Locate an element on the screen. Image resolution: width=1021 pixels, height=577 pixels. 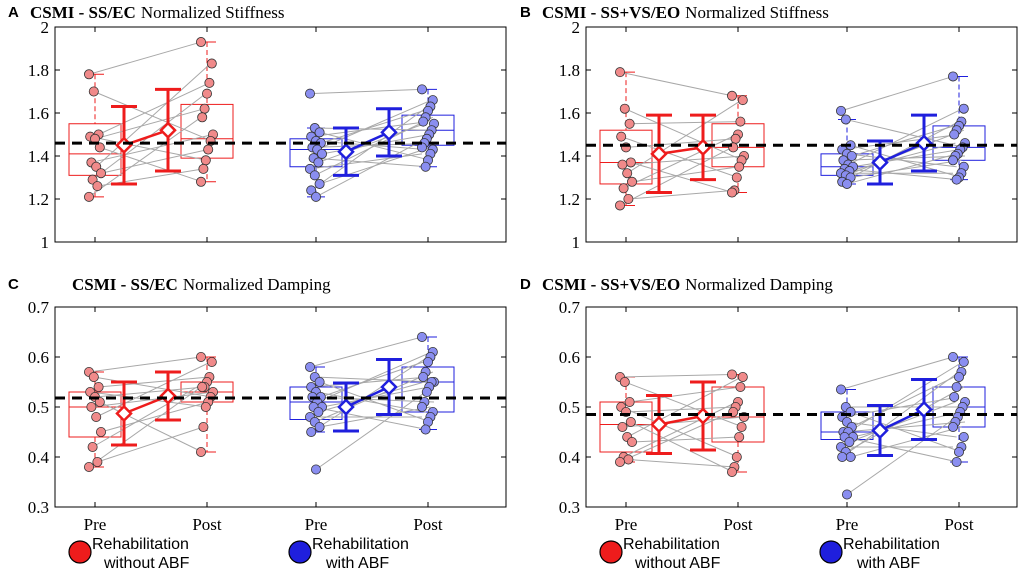
y-tick-label: 0.5 is located at coordinates (569, 407).